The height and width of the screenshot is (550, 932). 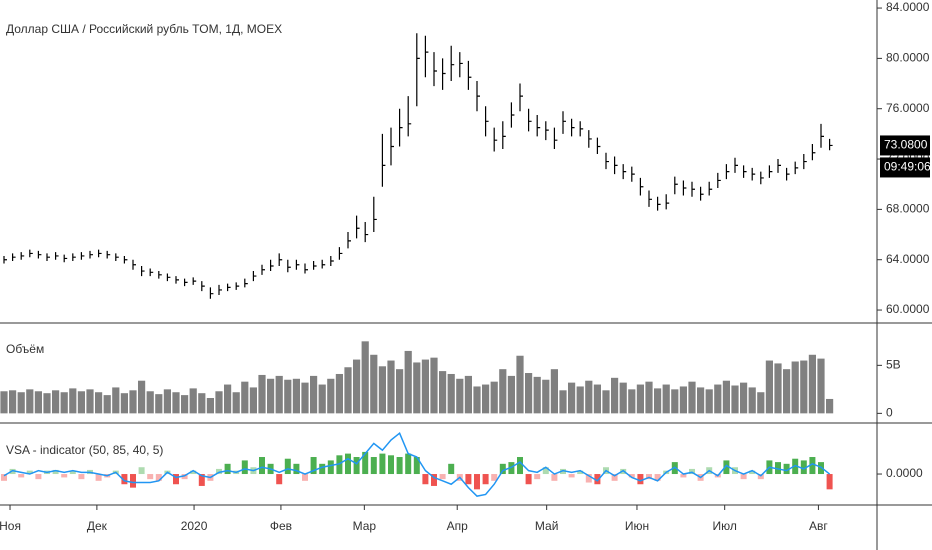 I want to click on x-tick-label: Дек, so click(x=97, y=526).